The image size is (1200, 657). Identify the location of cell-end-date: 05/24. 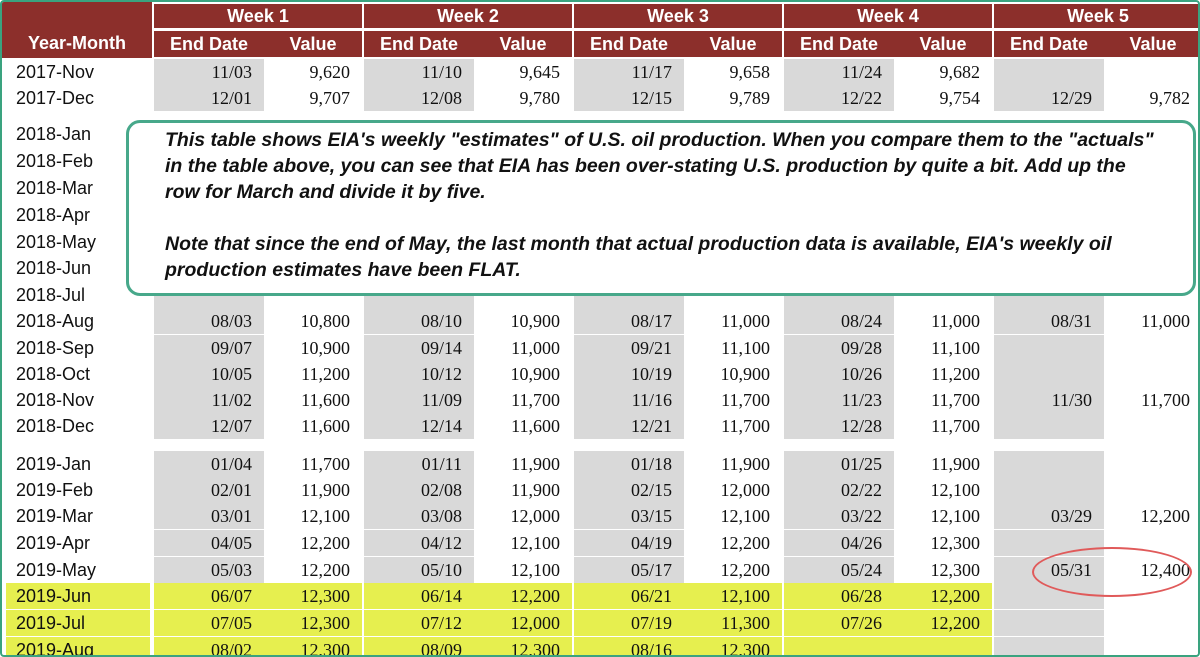
(839, 570).